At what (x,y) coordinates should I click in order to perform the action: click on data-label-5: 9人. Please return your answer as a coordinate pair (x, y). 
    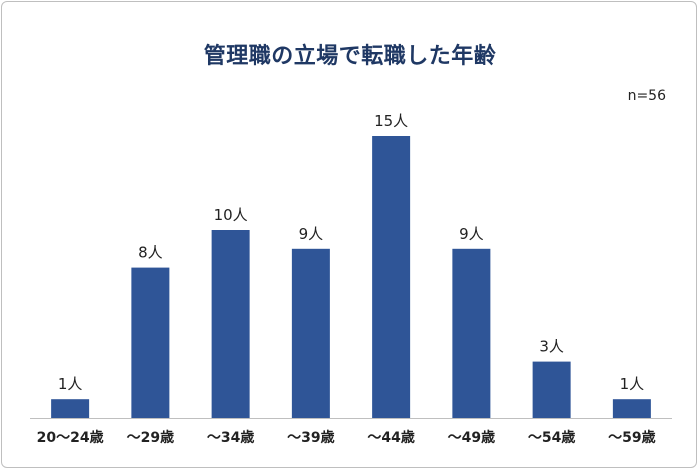
    Looking at the image, I should click on (471, 234).